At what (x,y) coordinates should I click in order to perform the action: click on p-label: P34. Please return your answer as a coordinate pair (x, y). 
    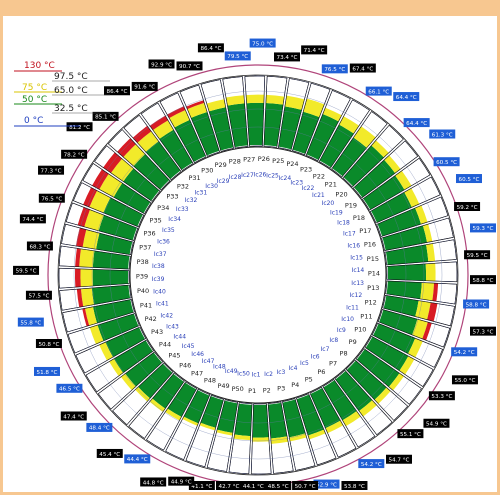
    Looking at the image, I should click on (163, 208).